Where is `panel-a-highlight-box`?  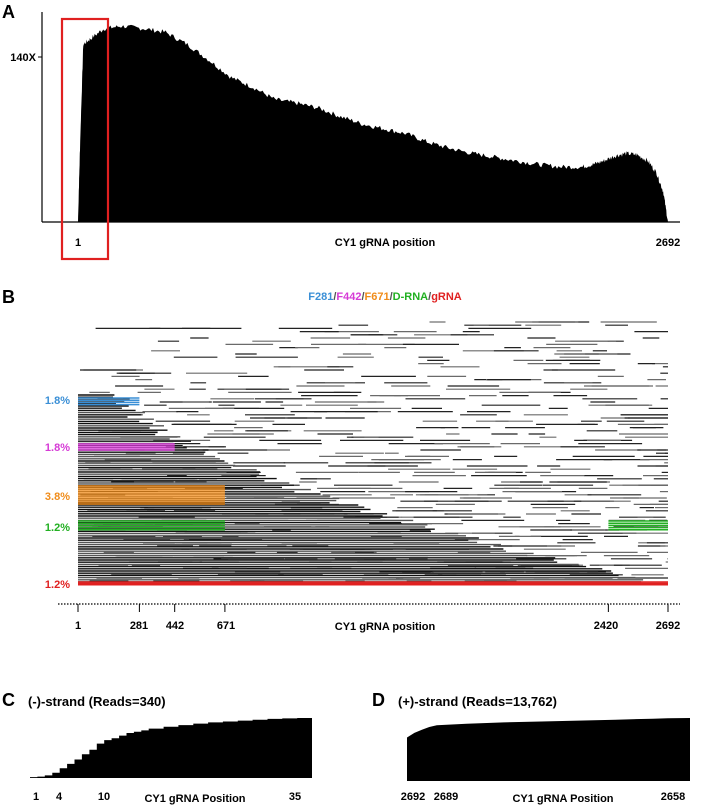
panel-a-highlight-box is located at coordinates (85, 139).